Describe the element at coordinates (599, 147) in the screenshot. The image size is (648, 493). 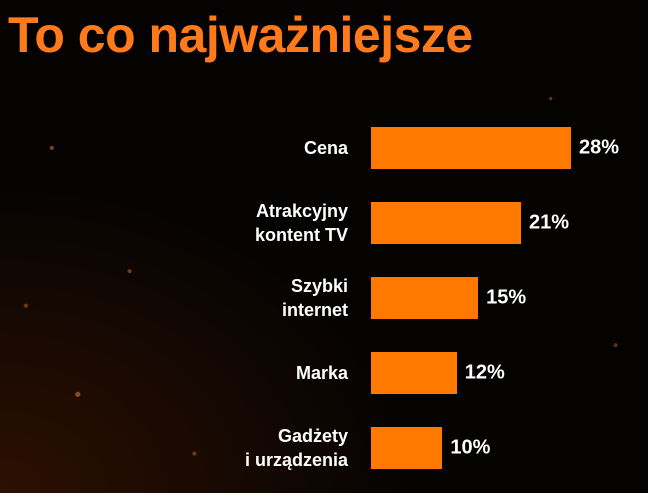
I see `value-label: 28%` at that location.